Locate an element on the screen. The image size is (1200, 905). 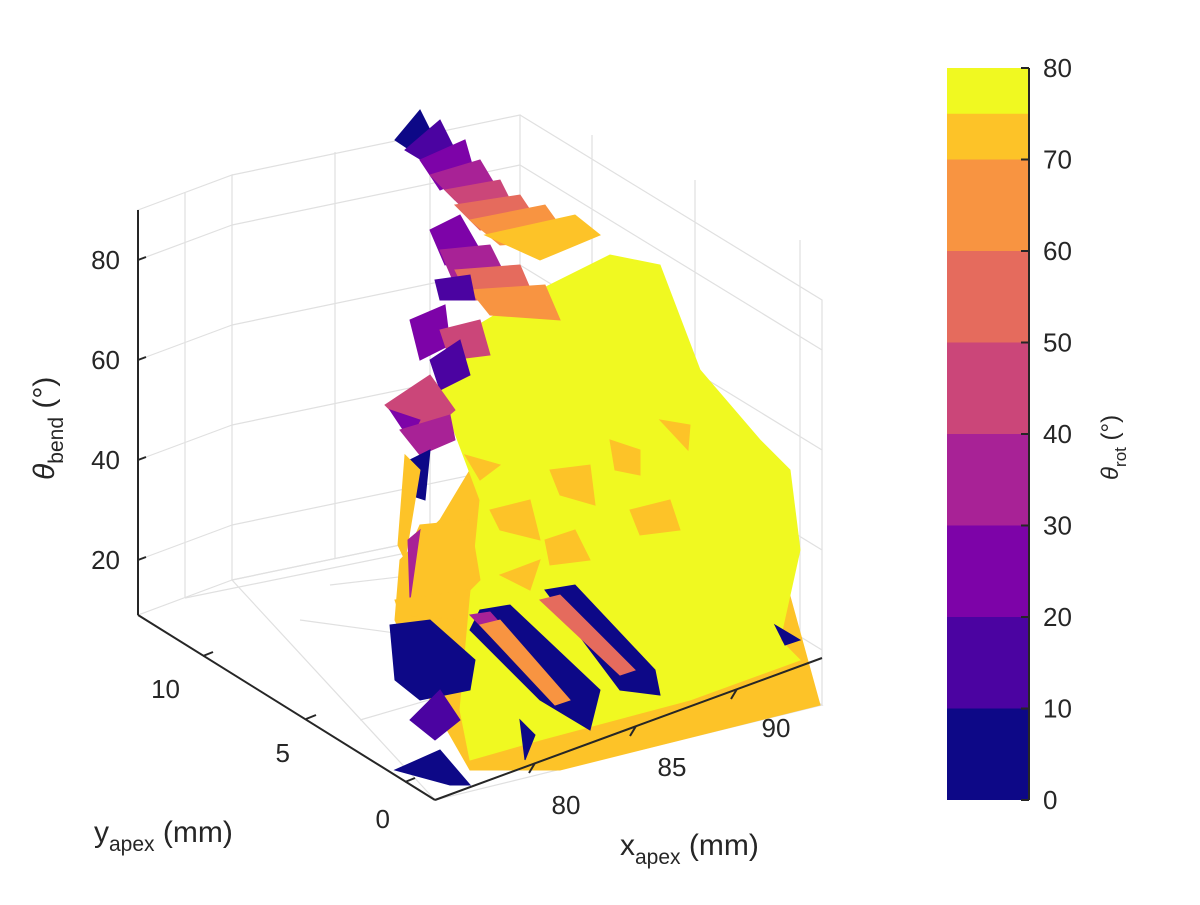
colorbar: 0 10 20 30 40 50 60 70 80 is located at coordinates (1009, 434).